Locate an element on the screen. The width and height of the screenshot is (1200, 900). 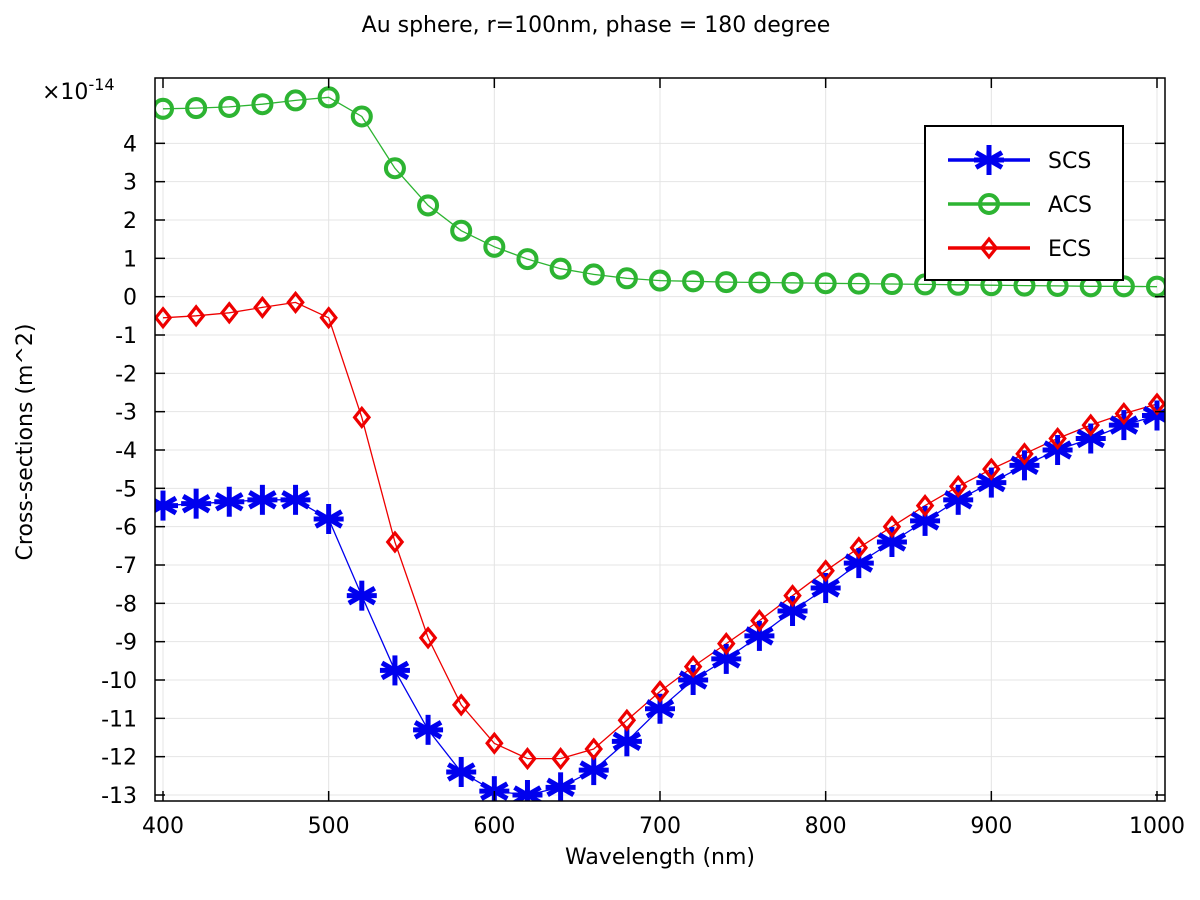
legend-marker-scs is located at coordinates (989, 160).